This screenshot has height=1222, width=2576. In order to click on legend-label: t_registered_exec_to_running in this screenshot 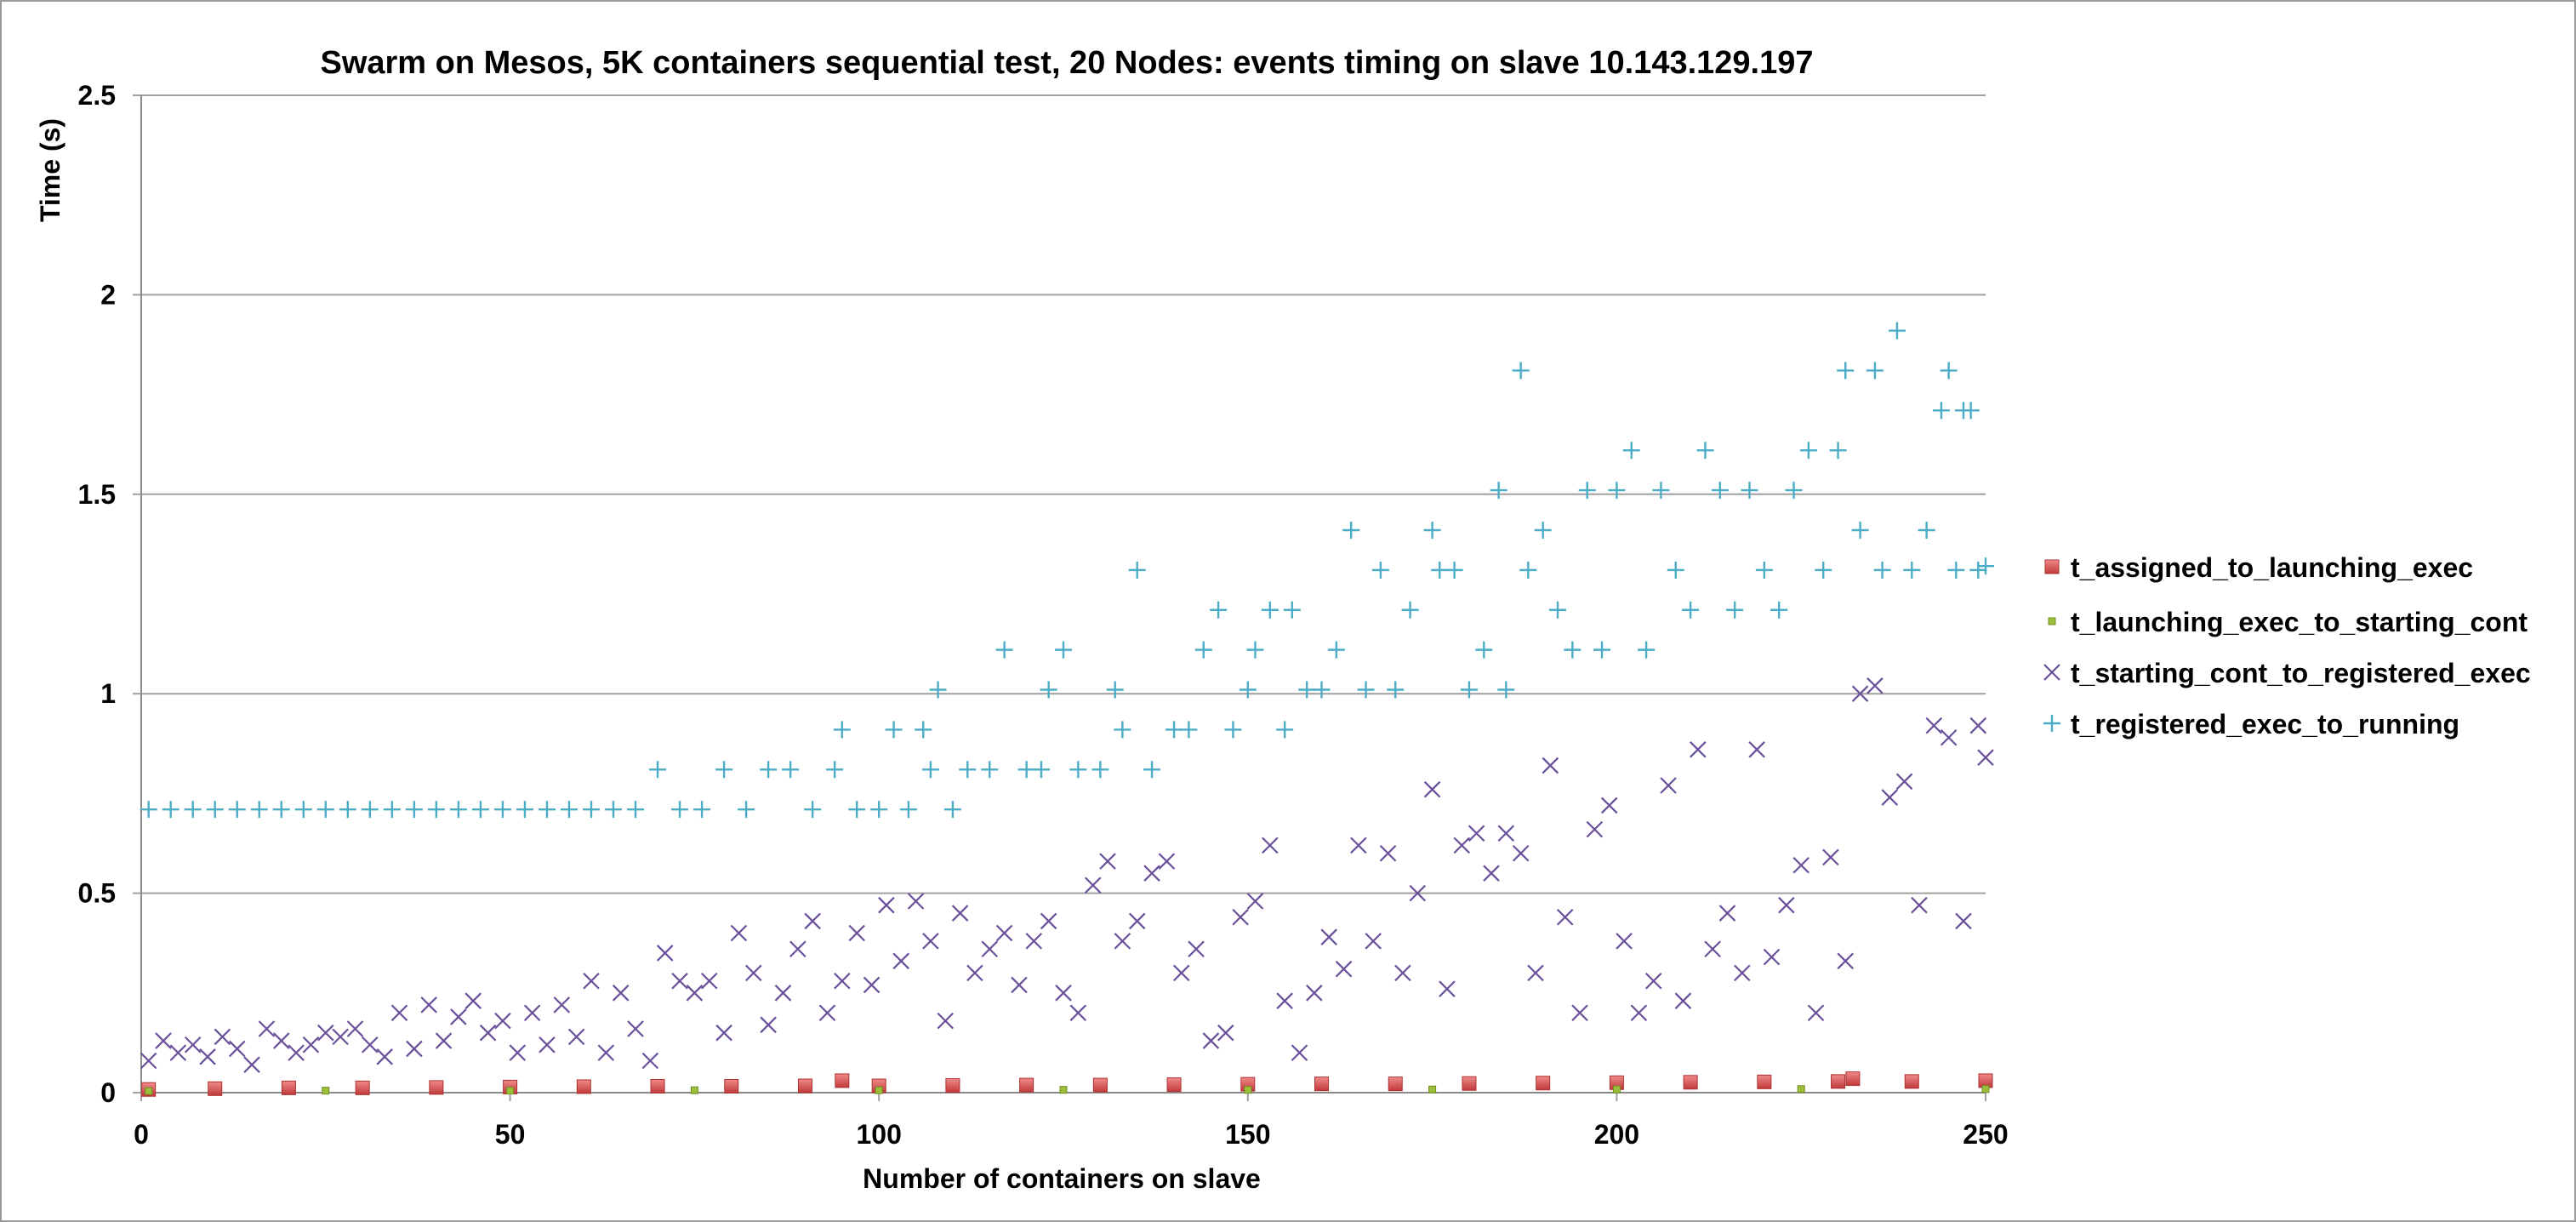, I will do `click(2265, 724)`.